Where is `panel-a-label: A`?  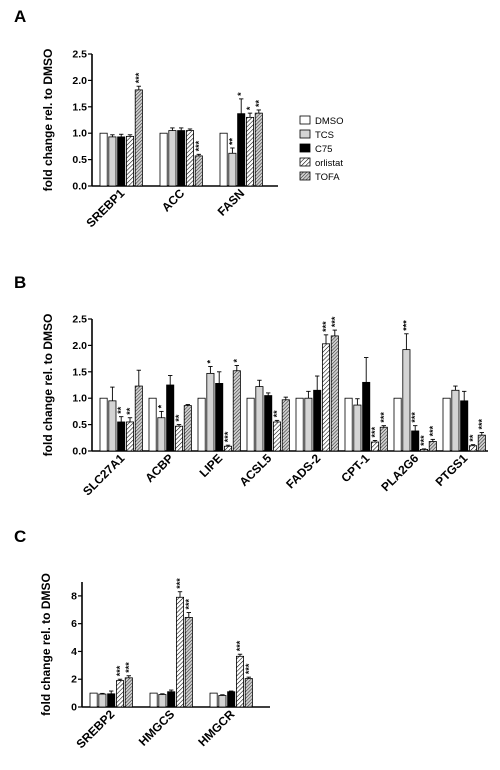
panel-a-label: A is located at coordinates (20, 16).